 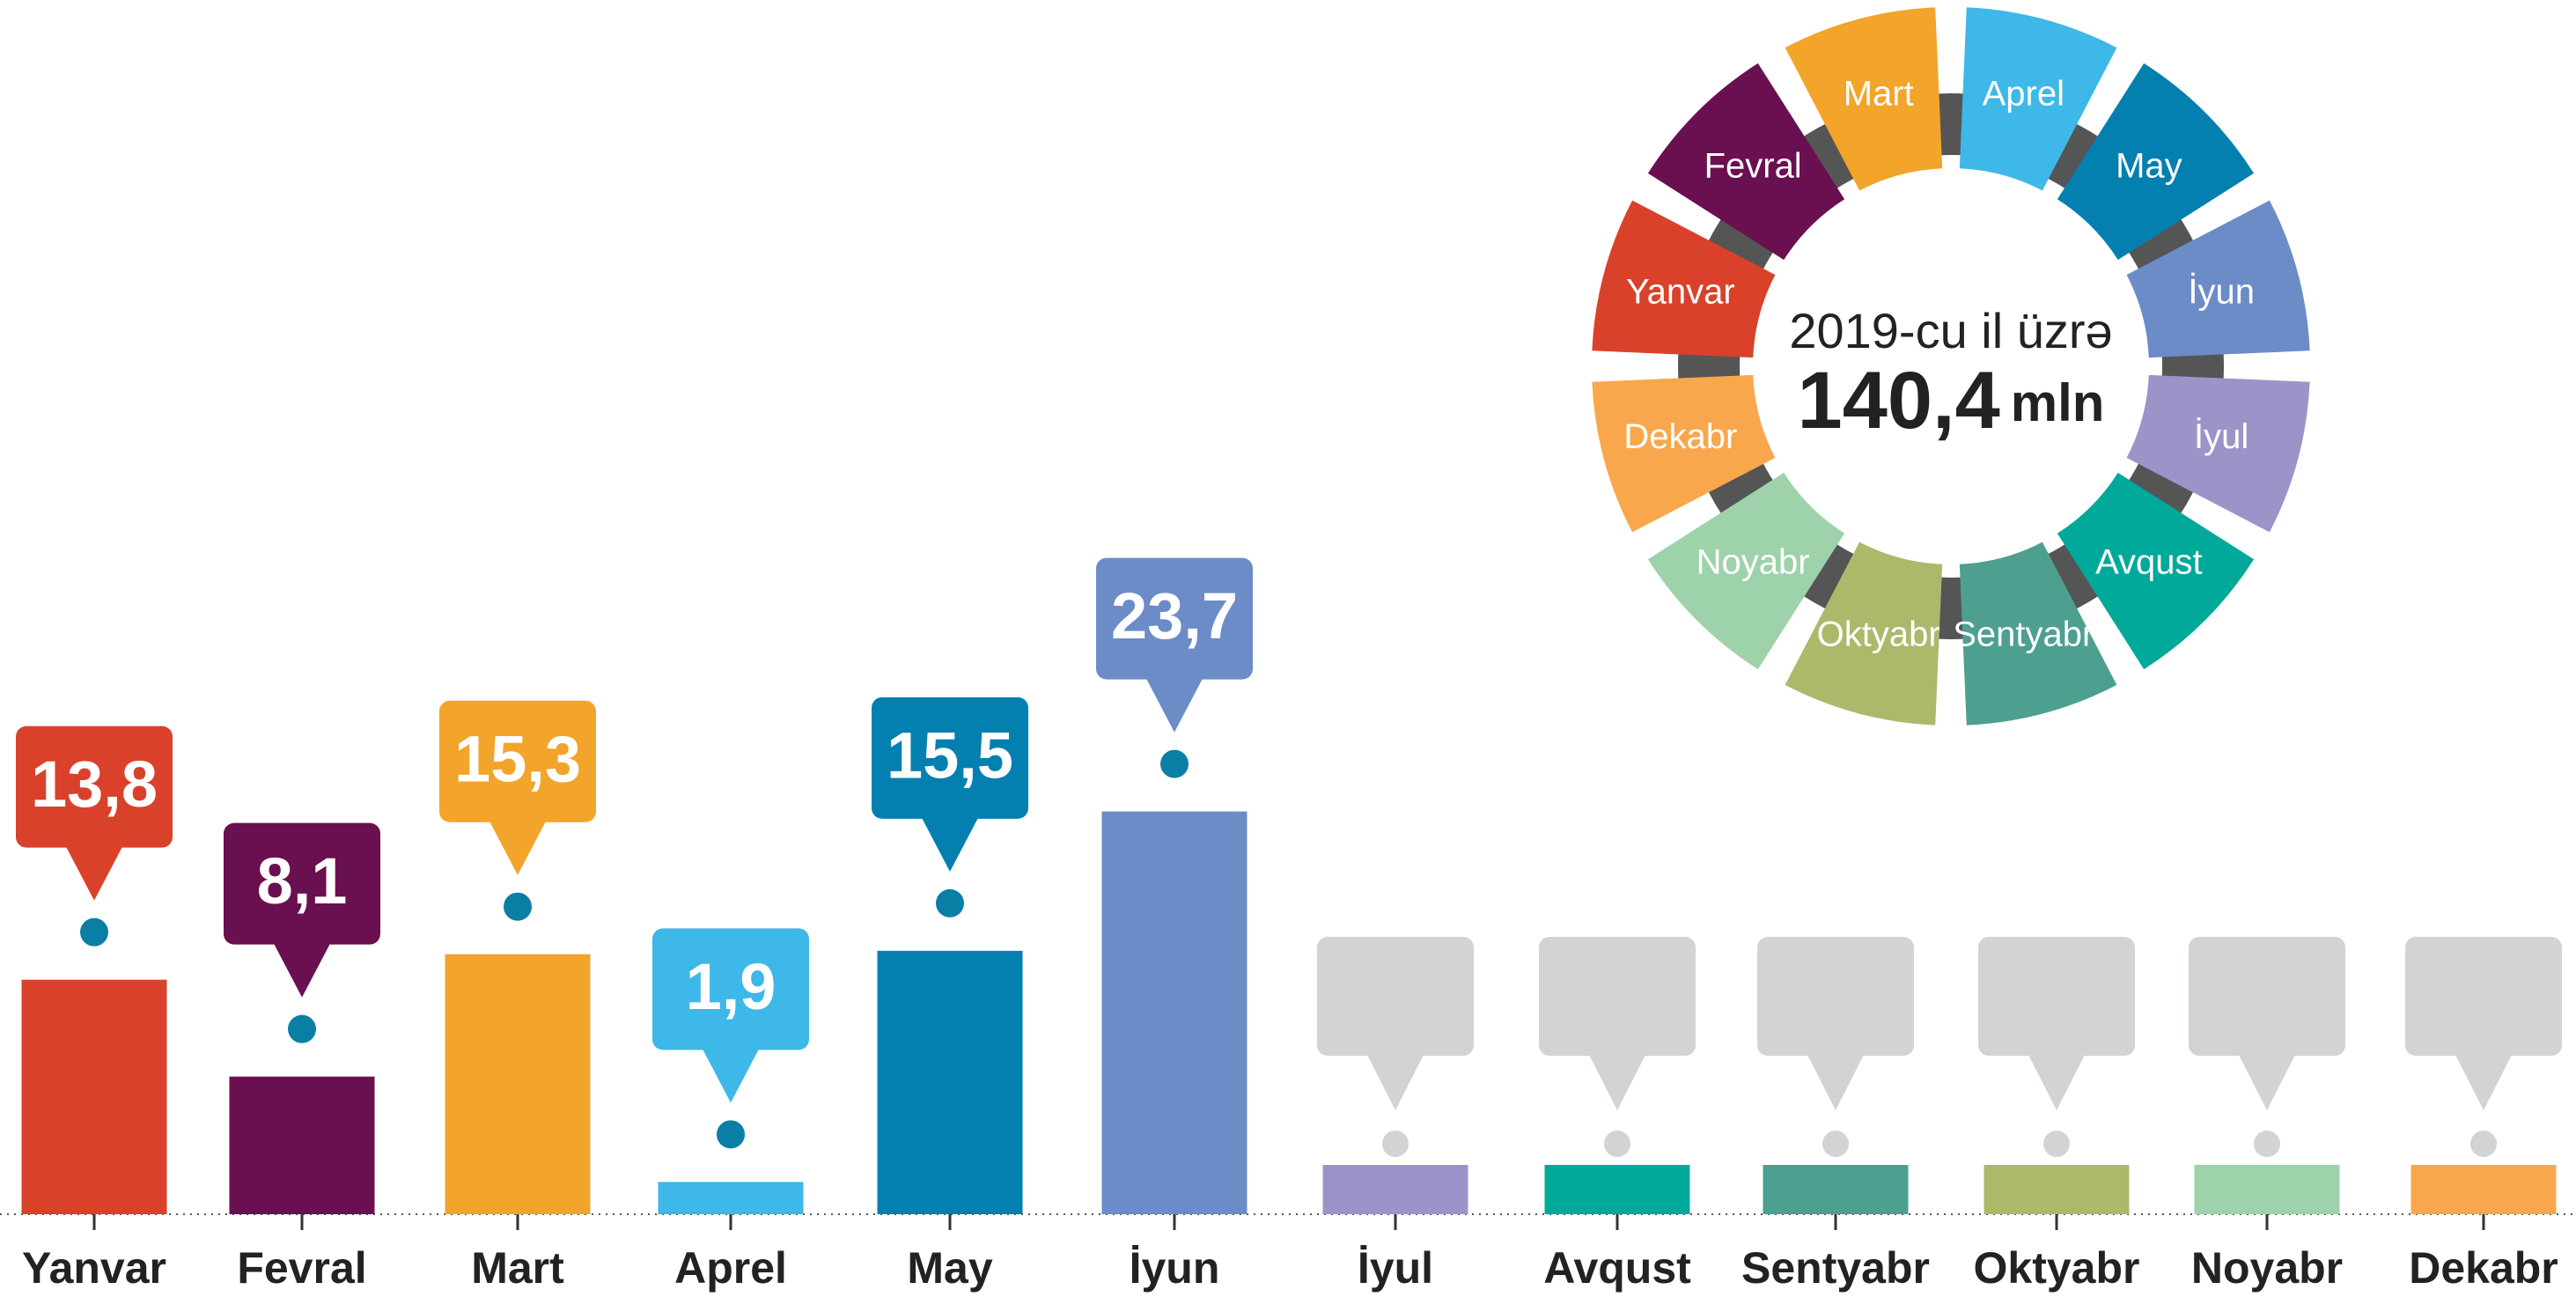 What do you see at coordinates (302, 880) in the screenshot?
I see `value-label: 8,1` at bounding box center [302, 880].